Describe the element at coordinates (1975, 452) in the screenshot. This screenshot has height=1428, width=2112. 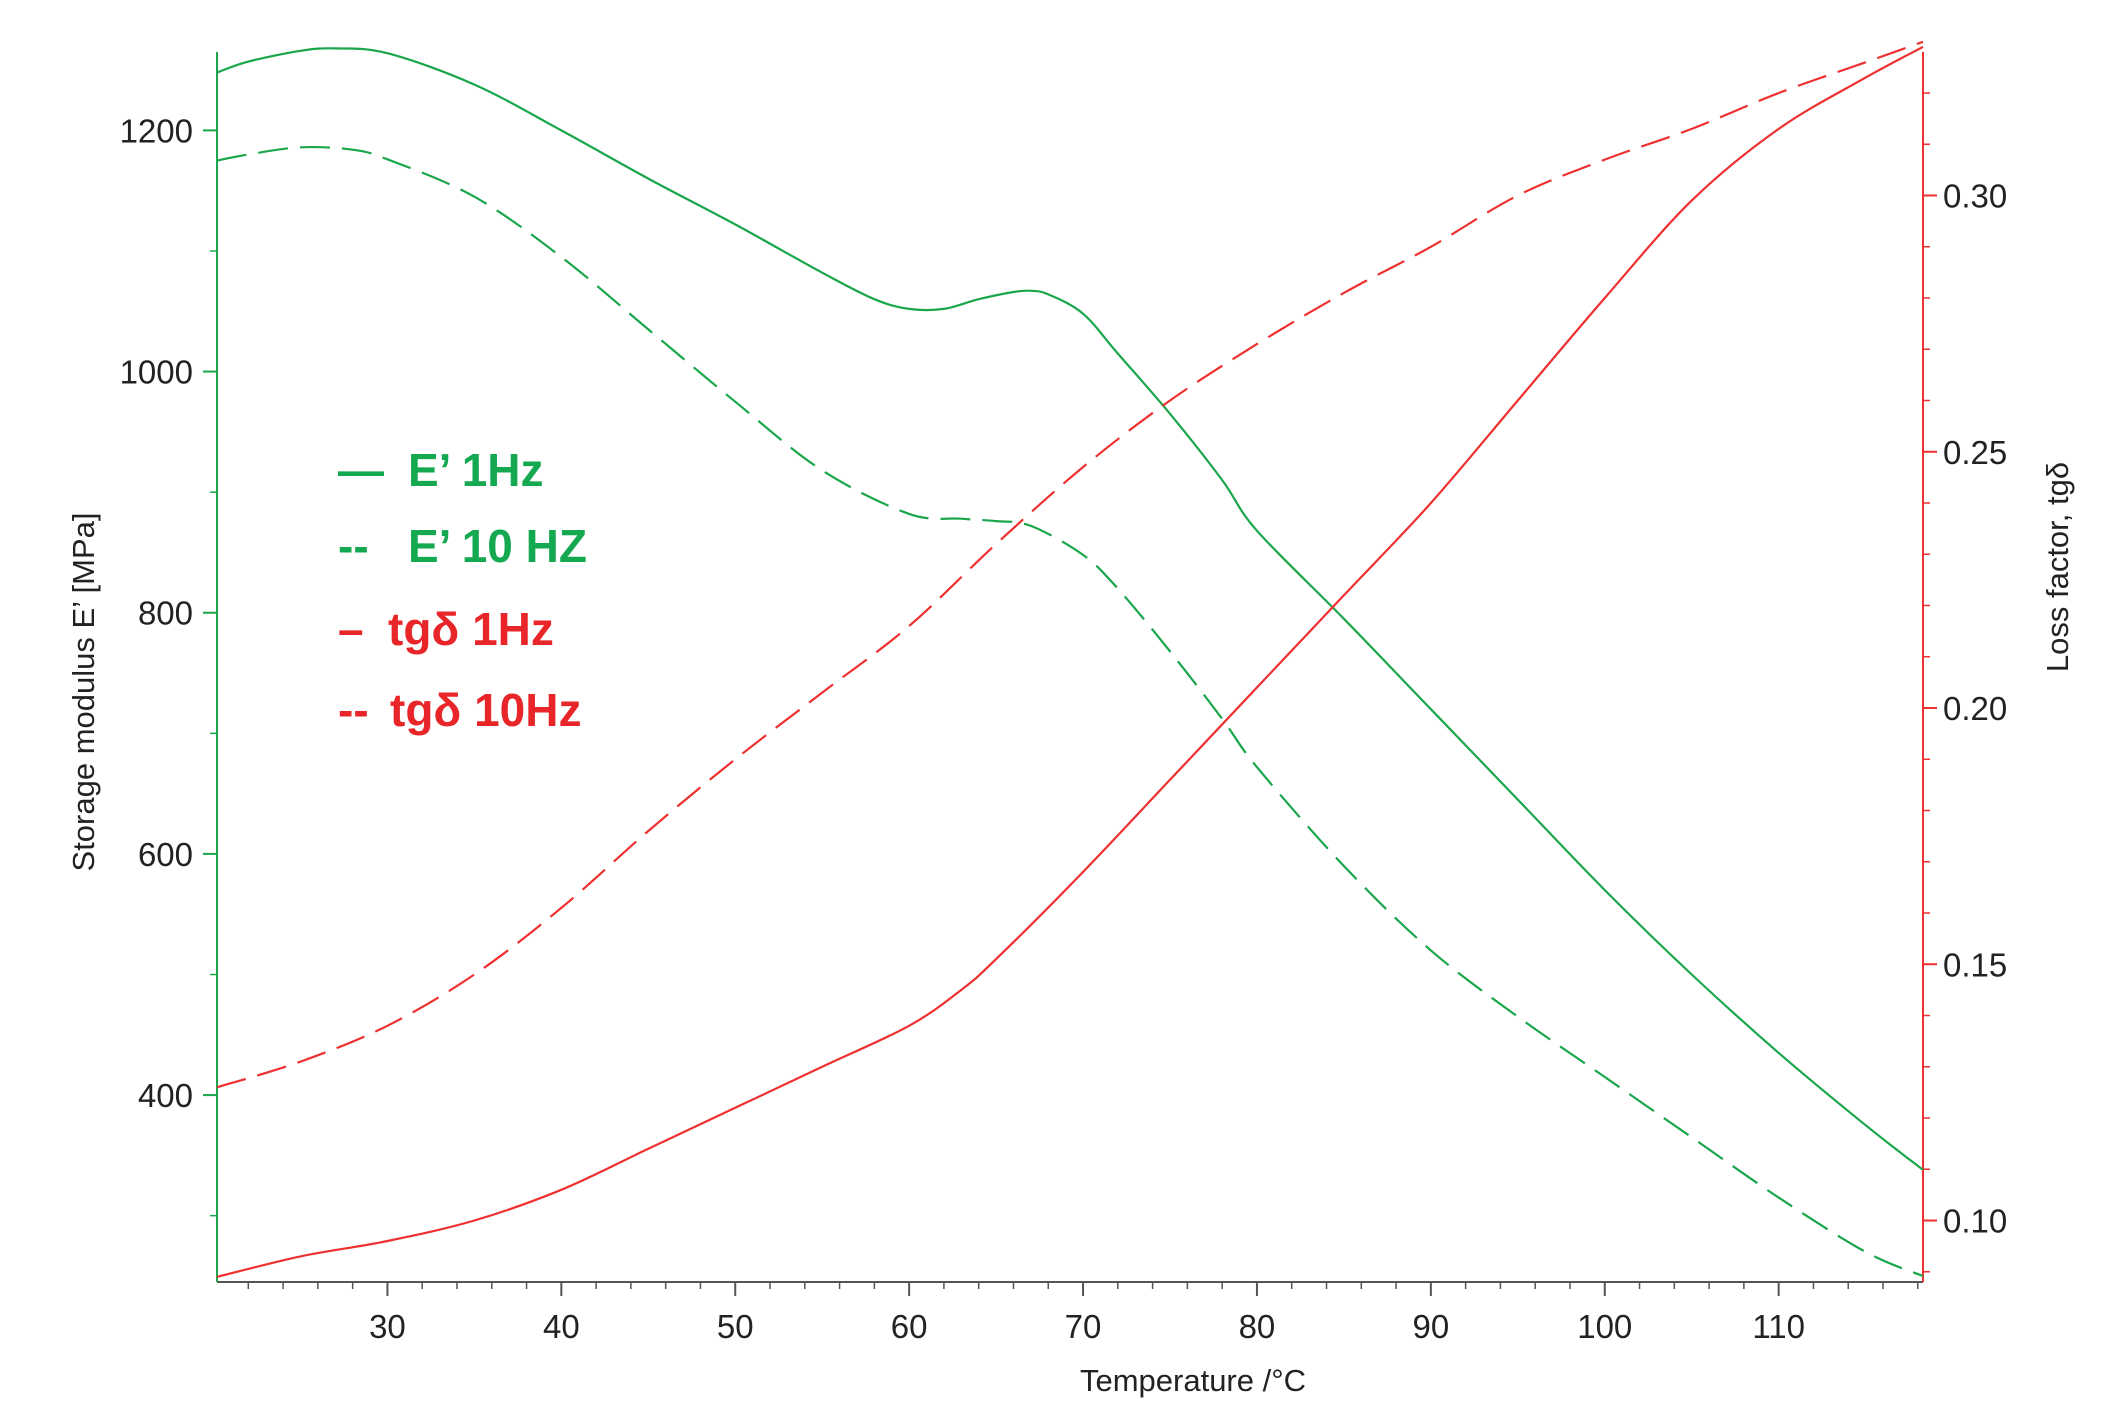
I see `y2-tick-label: 0.25` at that location.